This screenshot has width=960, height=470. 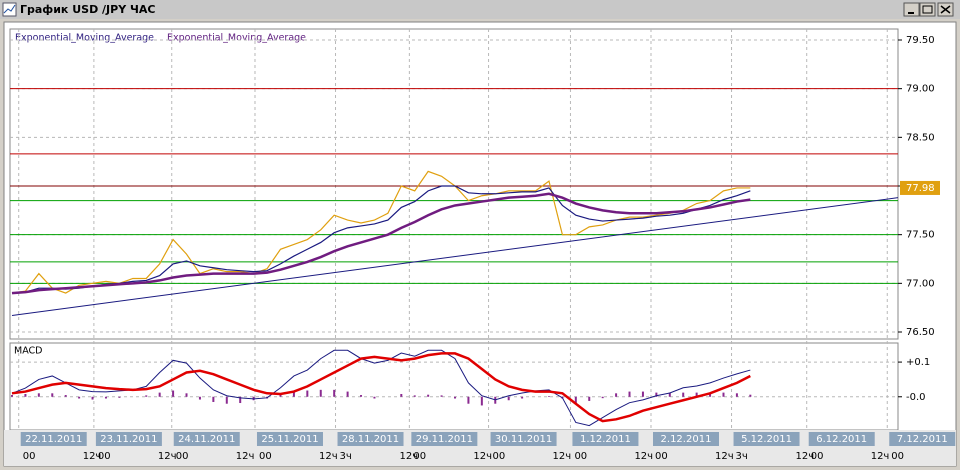 What do you see at coordinates (918, 362) in the screenshot?
I see `y-tick-label: +0.1` at bounding box center [918, 362].